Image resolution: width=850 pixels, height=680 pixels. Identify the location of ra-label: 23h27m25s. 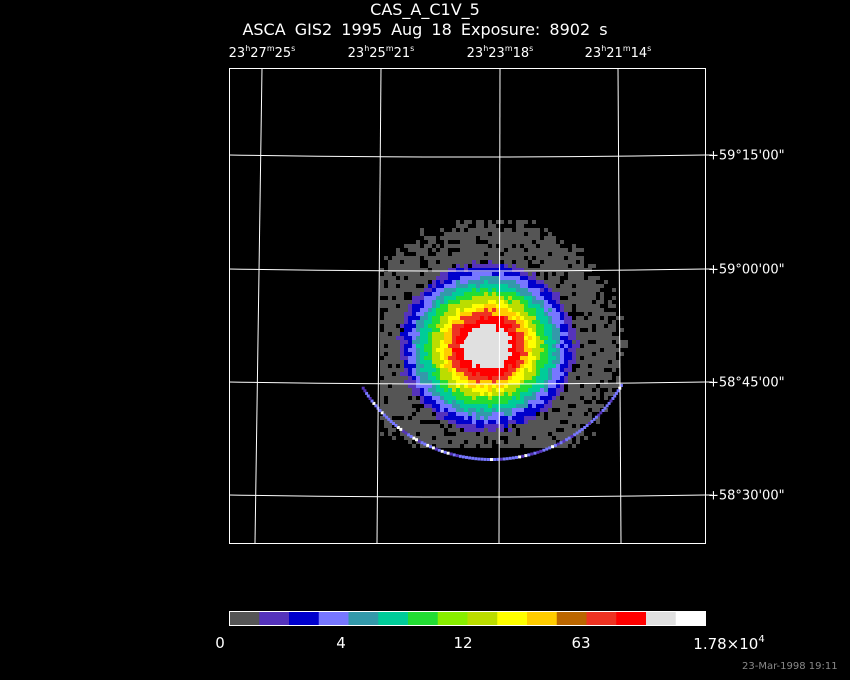
(262, 52).